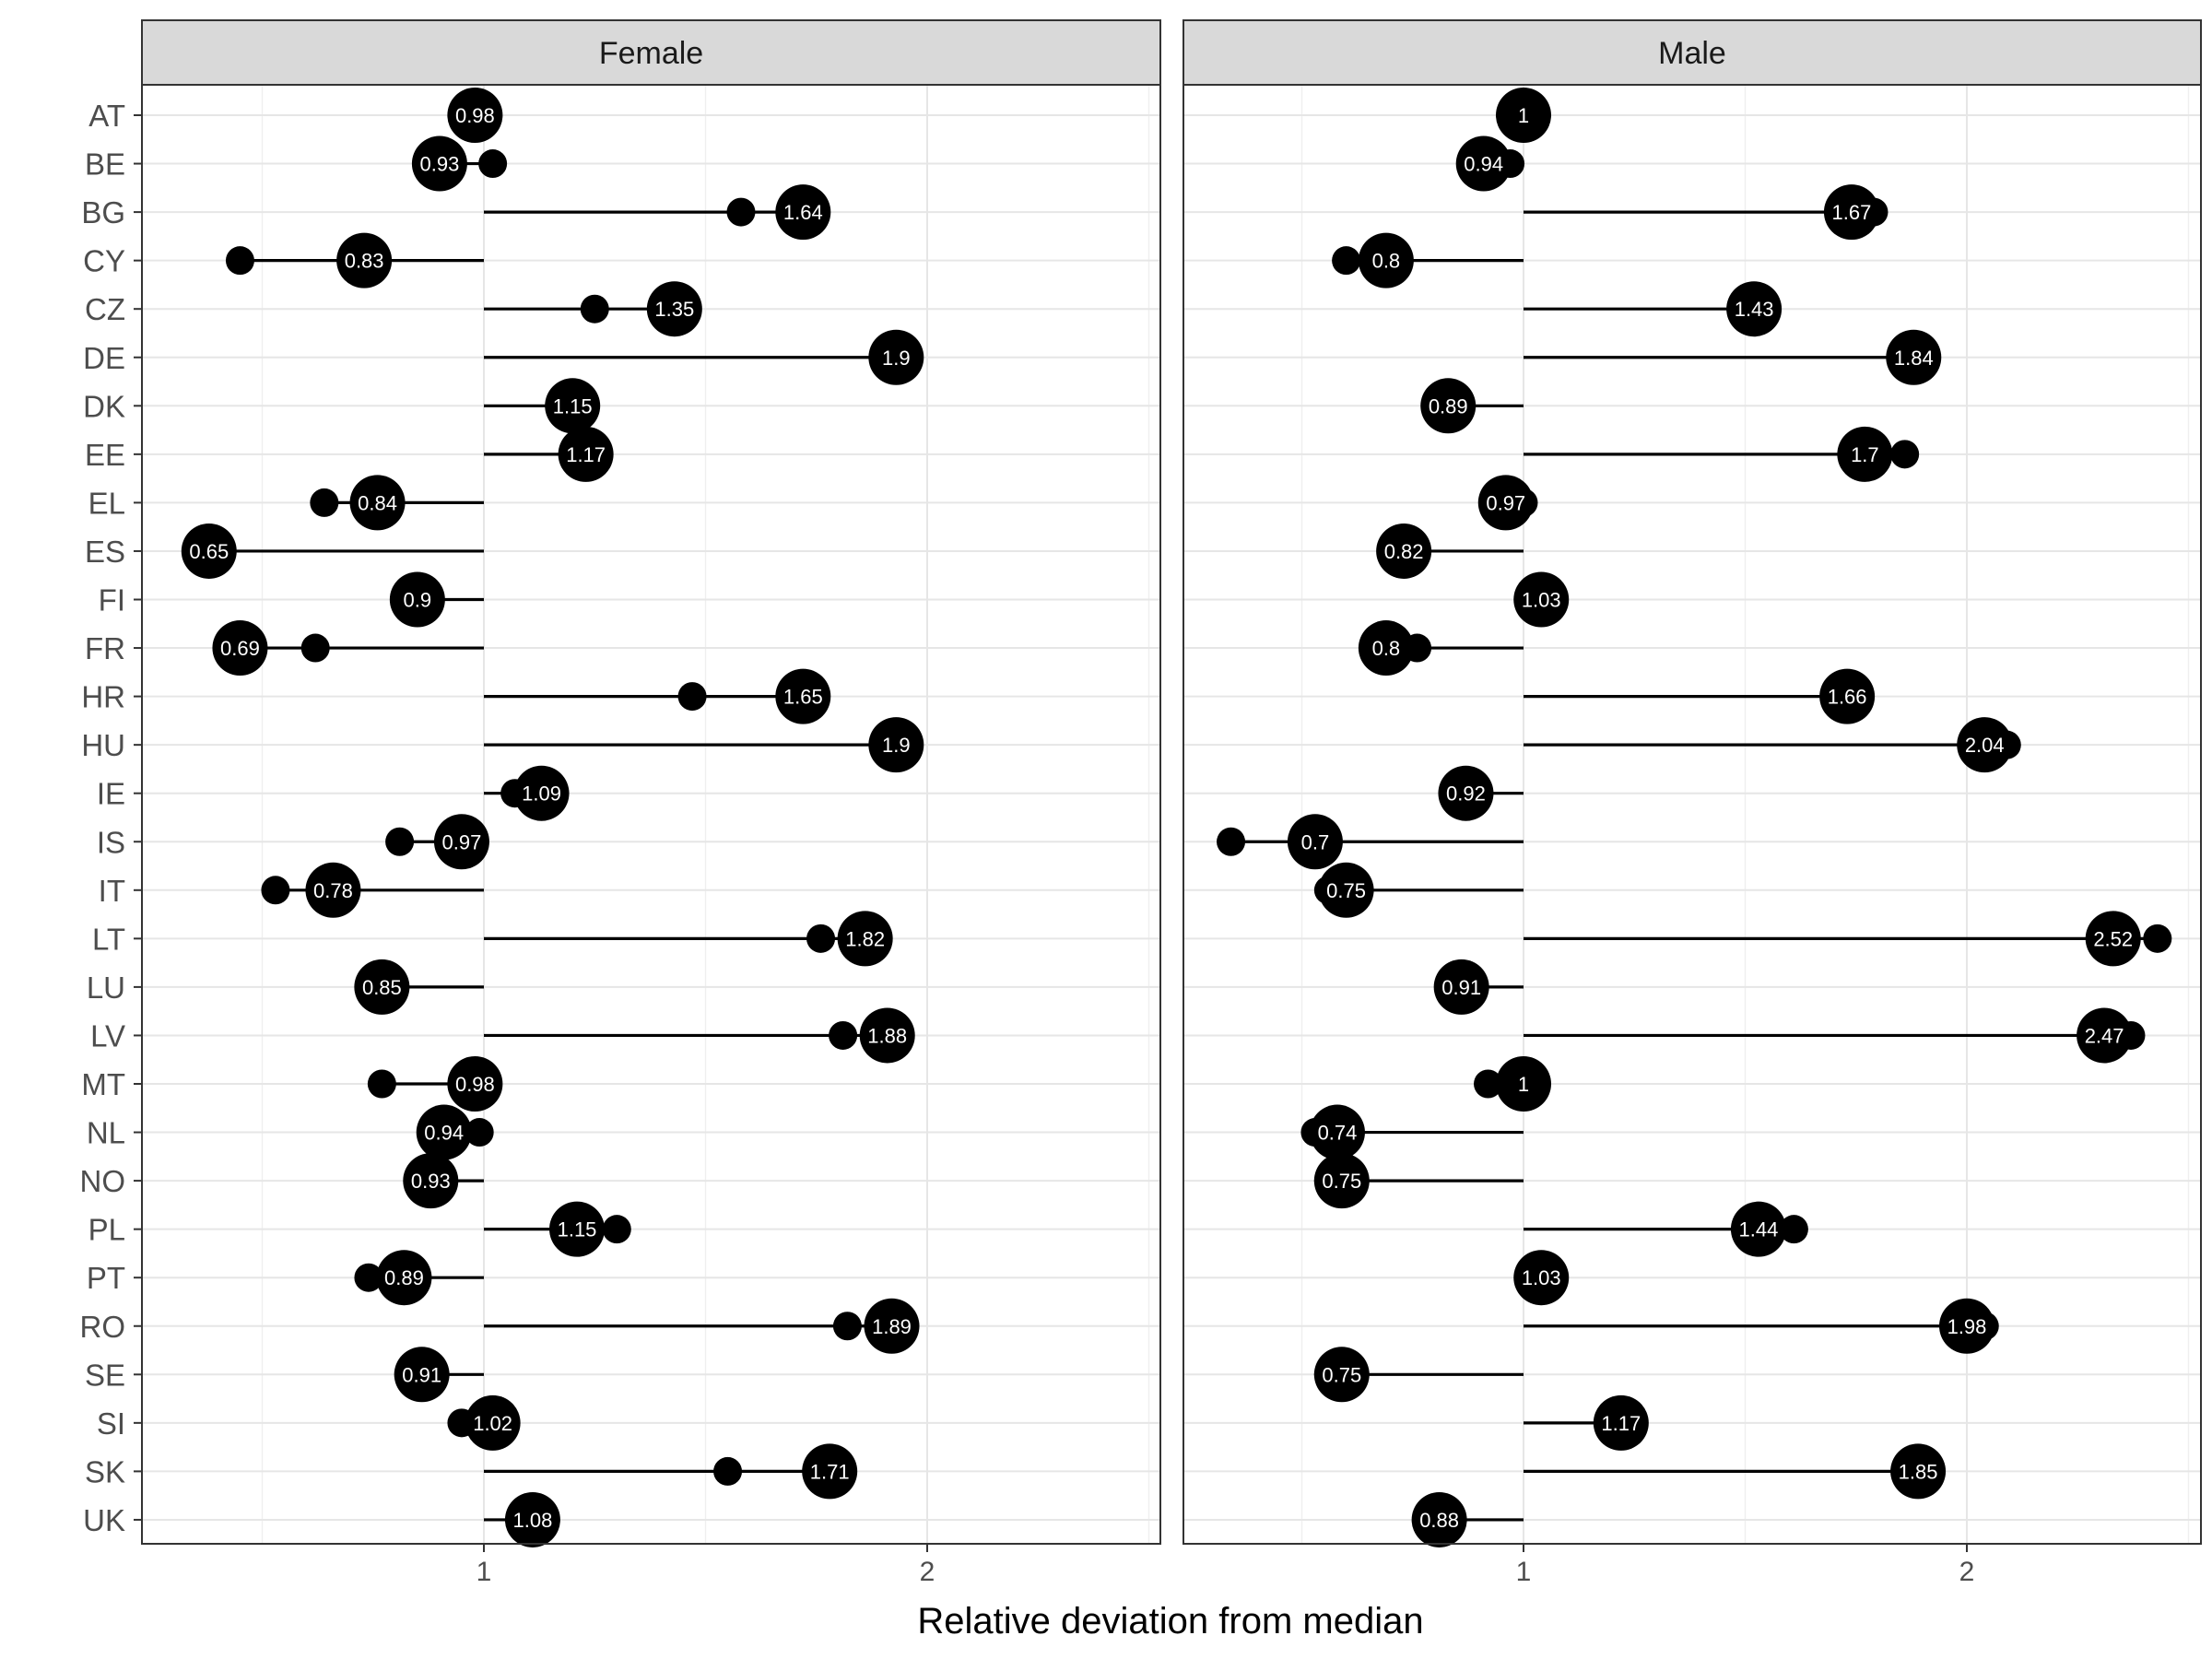  What do you see at coordinates (803, 696) in the screenshot?
I see `point-large-hr` at bounding box center [803, 696].